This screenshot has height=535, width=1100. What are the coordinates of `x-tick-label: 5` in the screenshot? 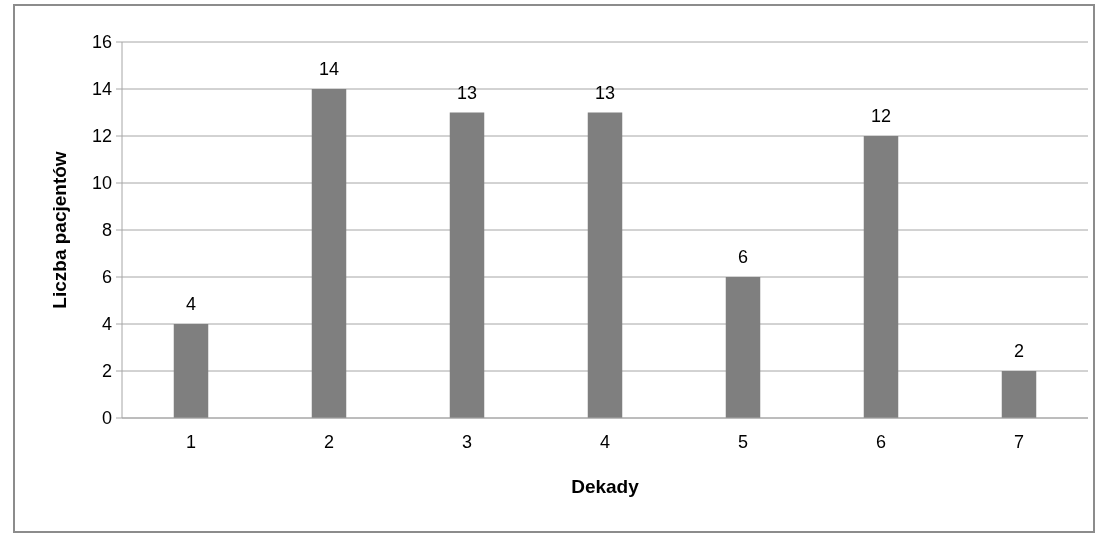 It's located at (743, 442).